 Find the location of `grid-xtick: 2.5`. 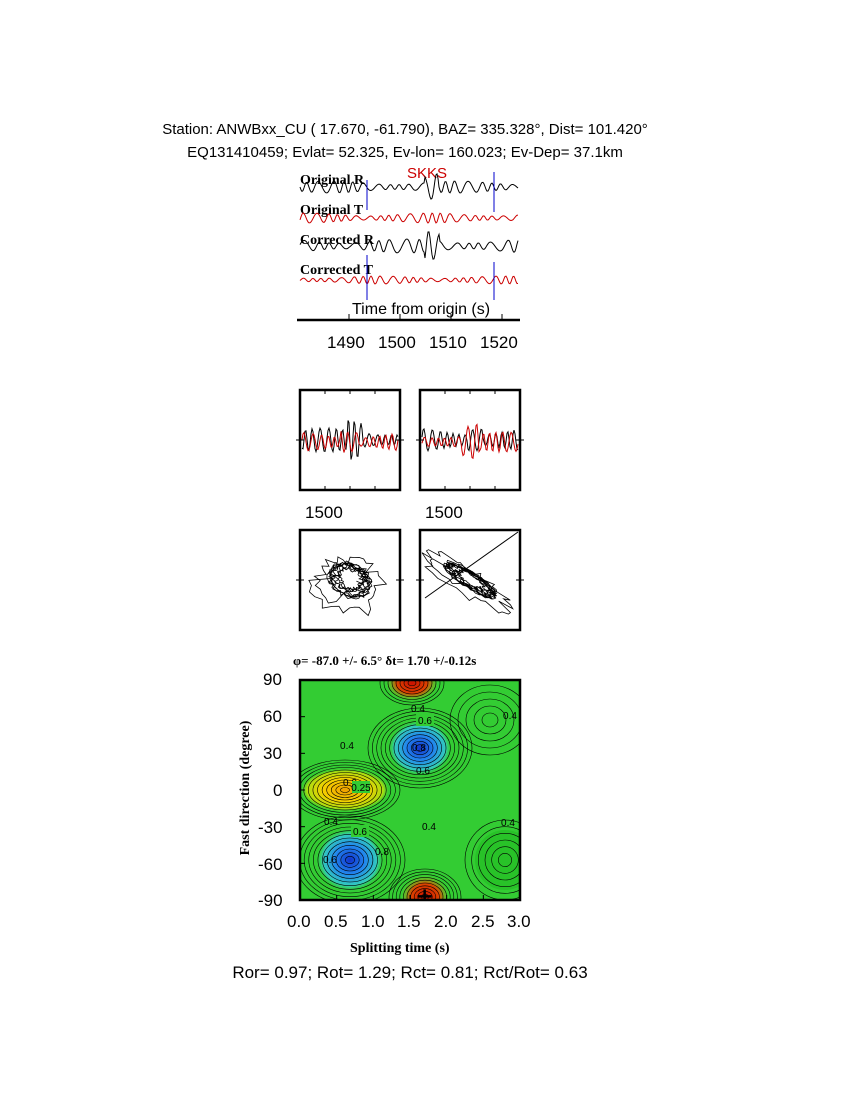

grid-xtick: 2.5 is located at coordinates (483, 921).